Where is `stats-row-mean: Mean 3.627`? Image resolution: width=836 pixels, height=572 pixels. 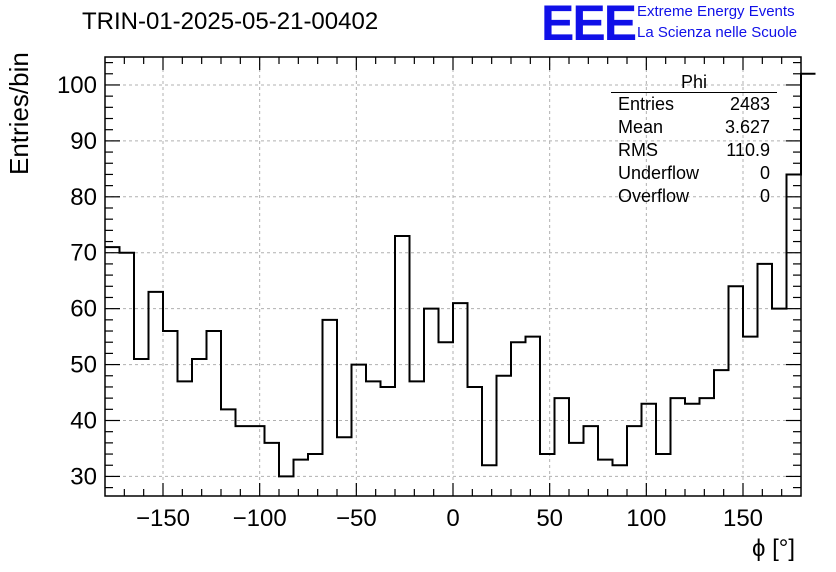
stats-row-mean: Mean 3.627 is located at coordinates (694, 127).